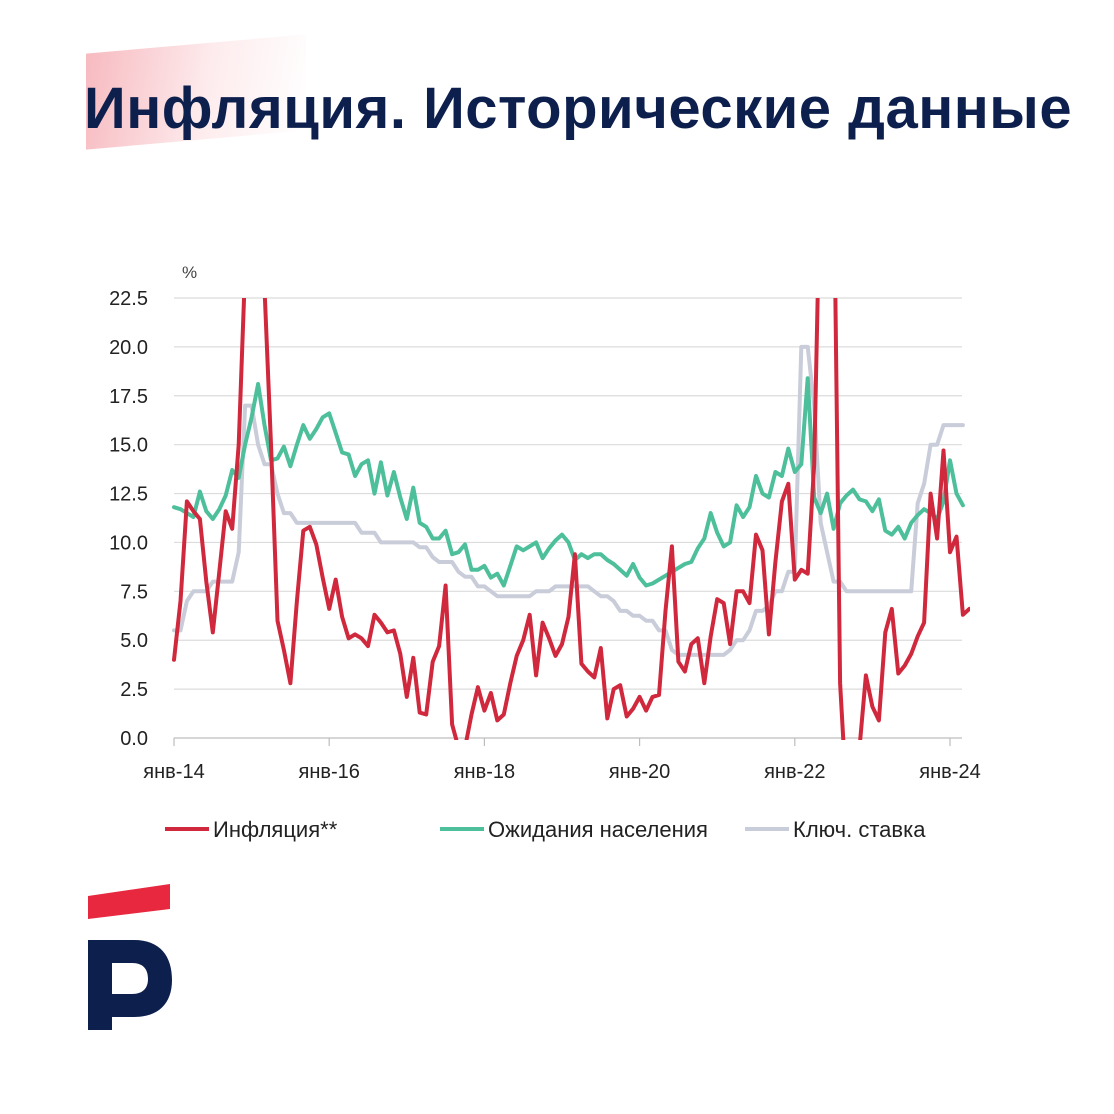  Describe the element at coordinates (189, 272) in the screenshot. I see `y-axis-unit-label: %` at that location.